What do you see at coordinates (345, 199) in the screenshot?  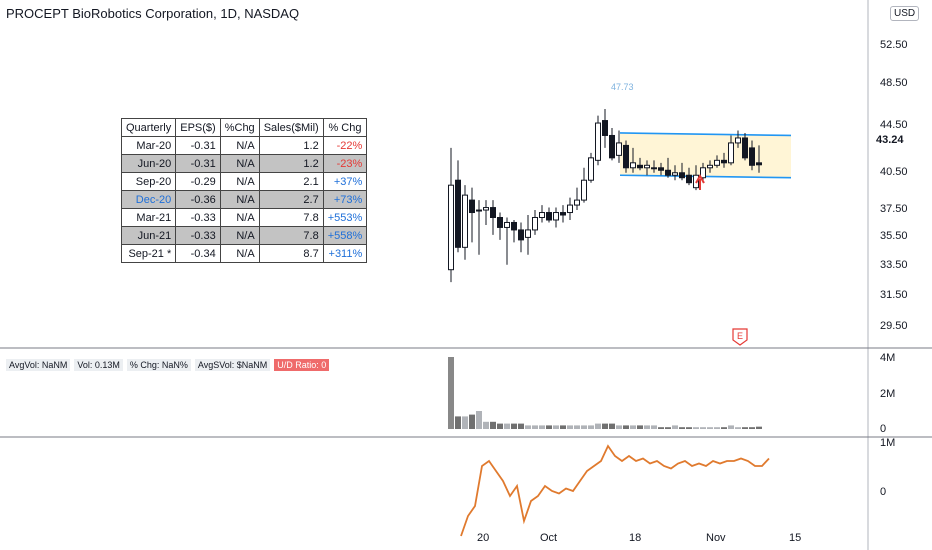 I see `table-cell-pct: +73%` at bounding box center [345, 199].